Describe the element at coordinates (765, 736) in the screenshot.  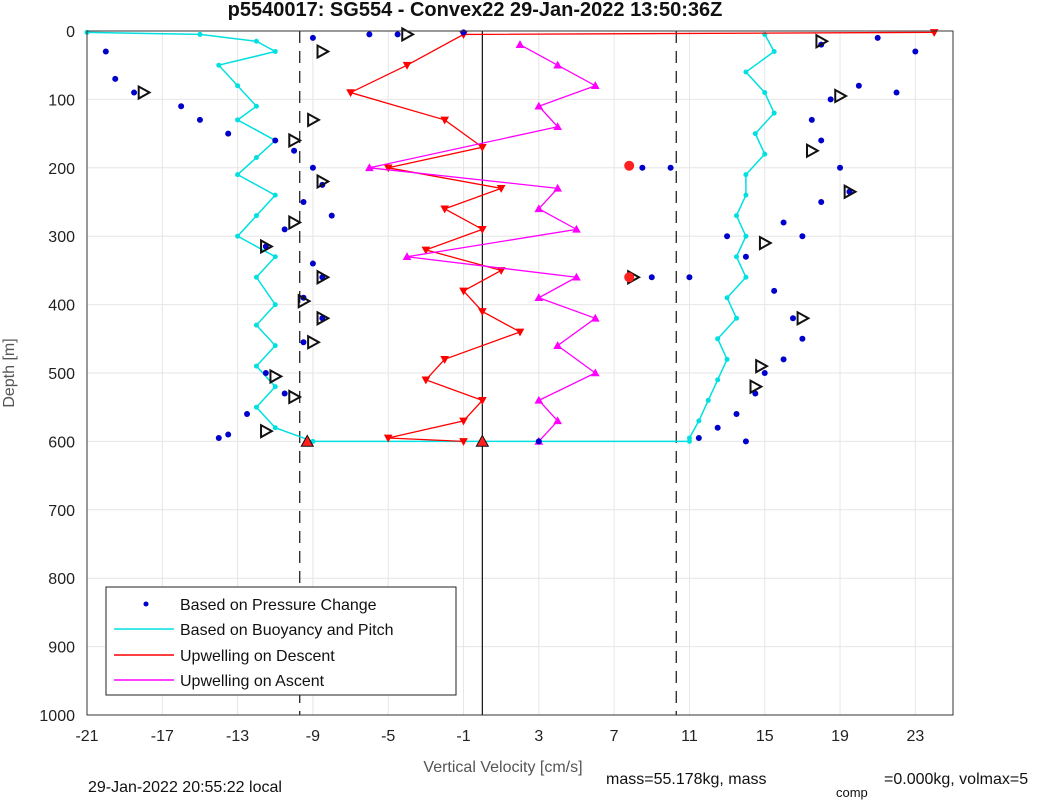
I see `x-tick-label: 15` at that location.